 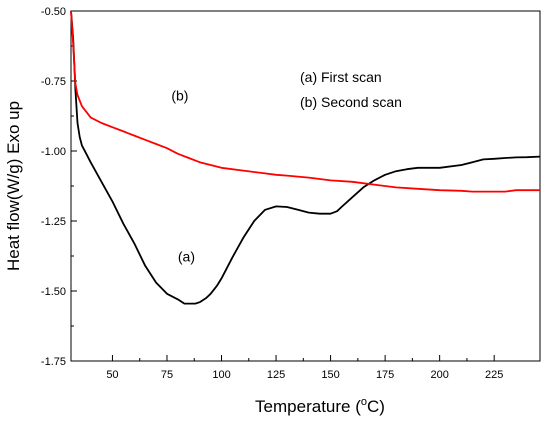 I want to click on legend-entry-a: (a) First scan, so click(x=341, y=77).